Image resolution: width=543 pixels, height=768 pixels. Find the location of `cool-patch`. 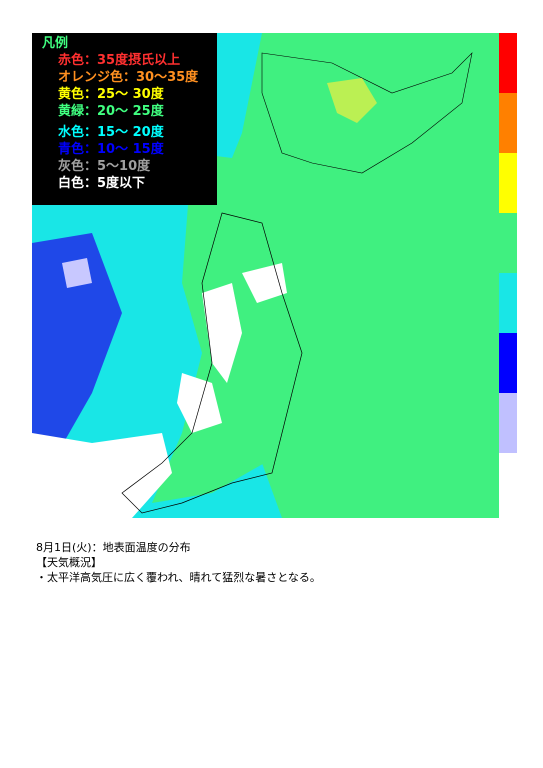

cool-patch is located at coordinates (77, 353).